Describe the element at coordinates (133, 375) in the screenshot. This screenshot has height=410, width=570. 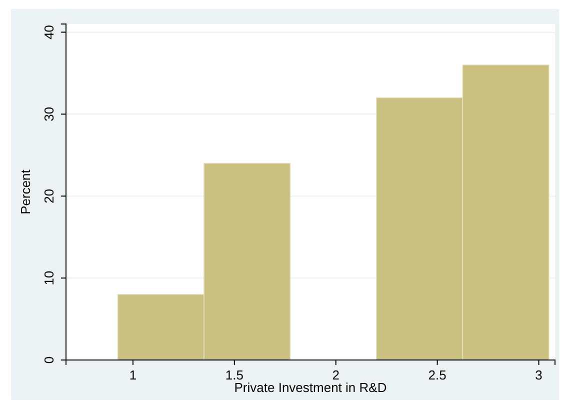
I see `x-tick-label: 1` at that location.